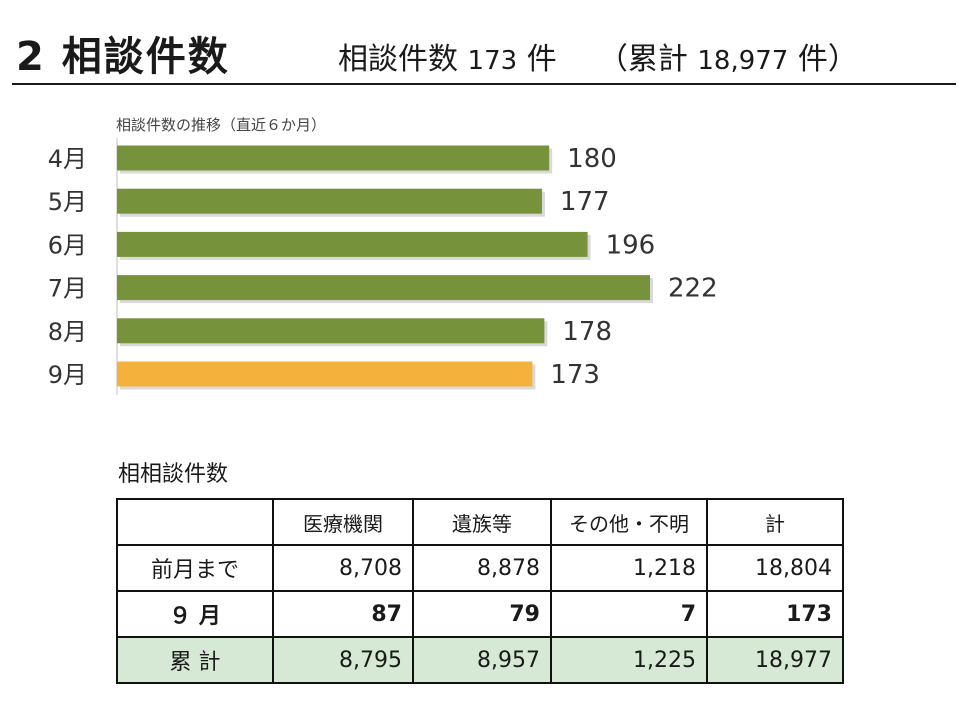  I want to click on value-label: 173, so click(575, 375).